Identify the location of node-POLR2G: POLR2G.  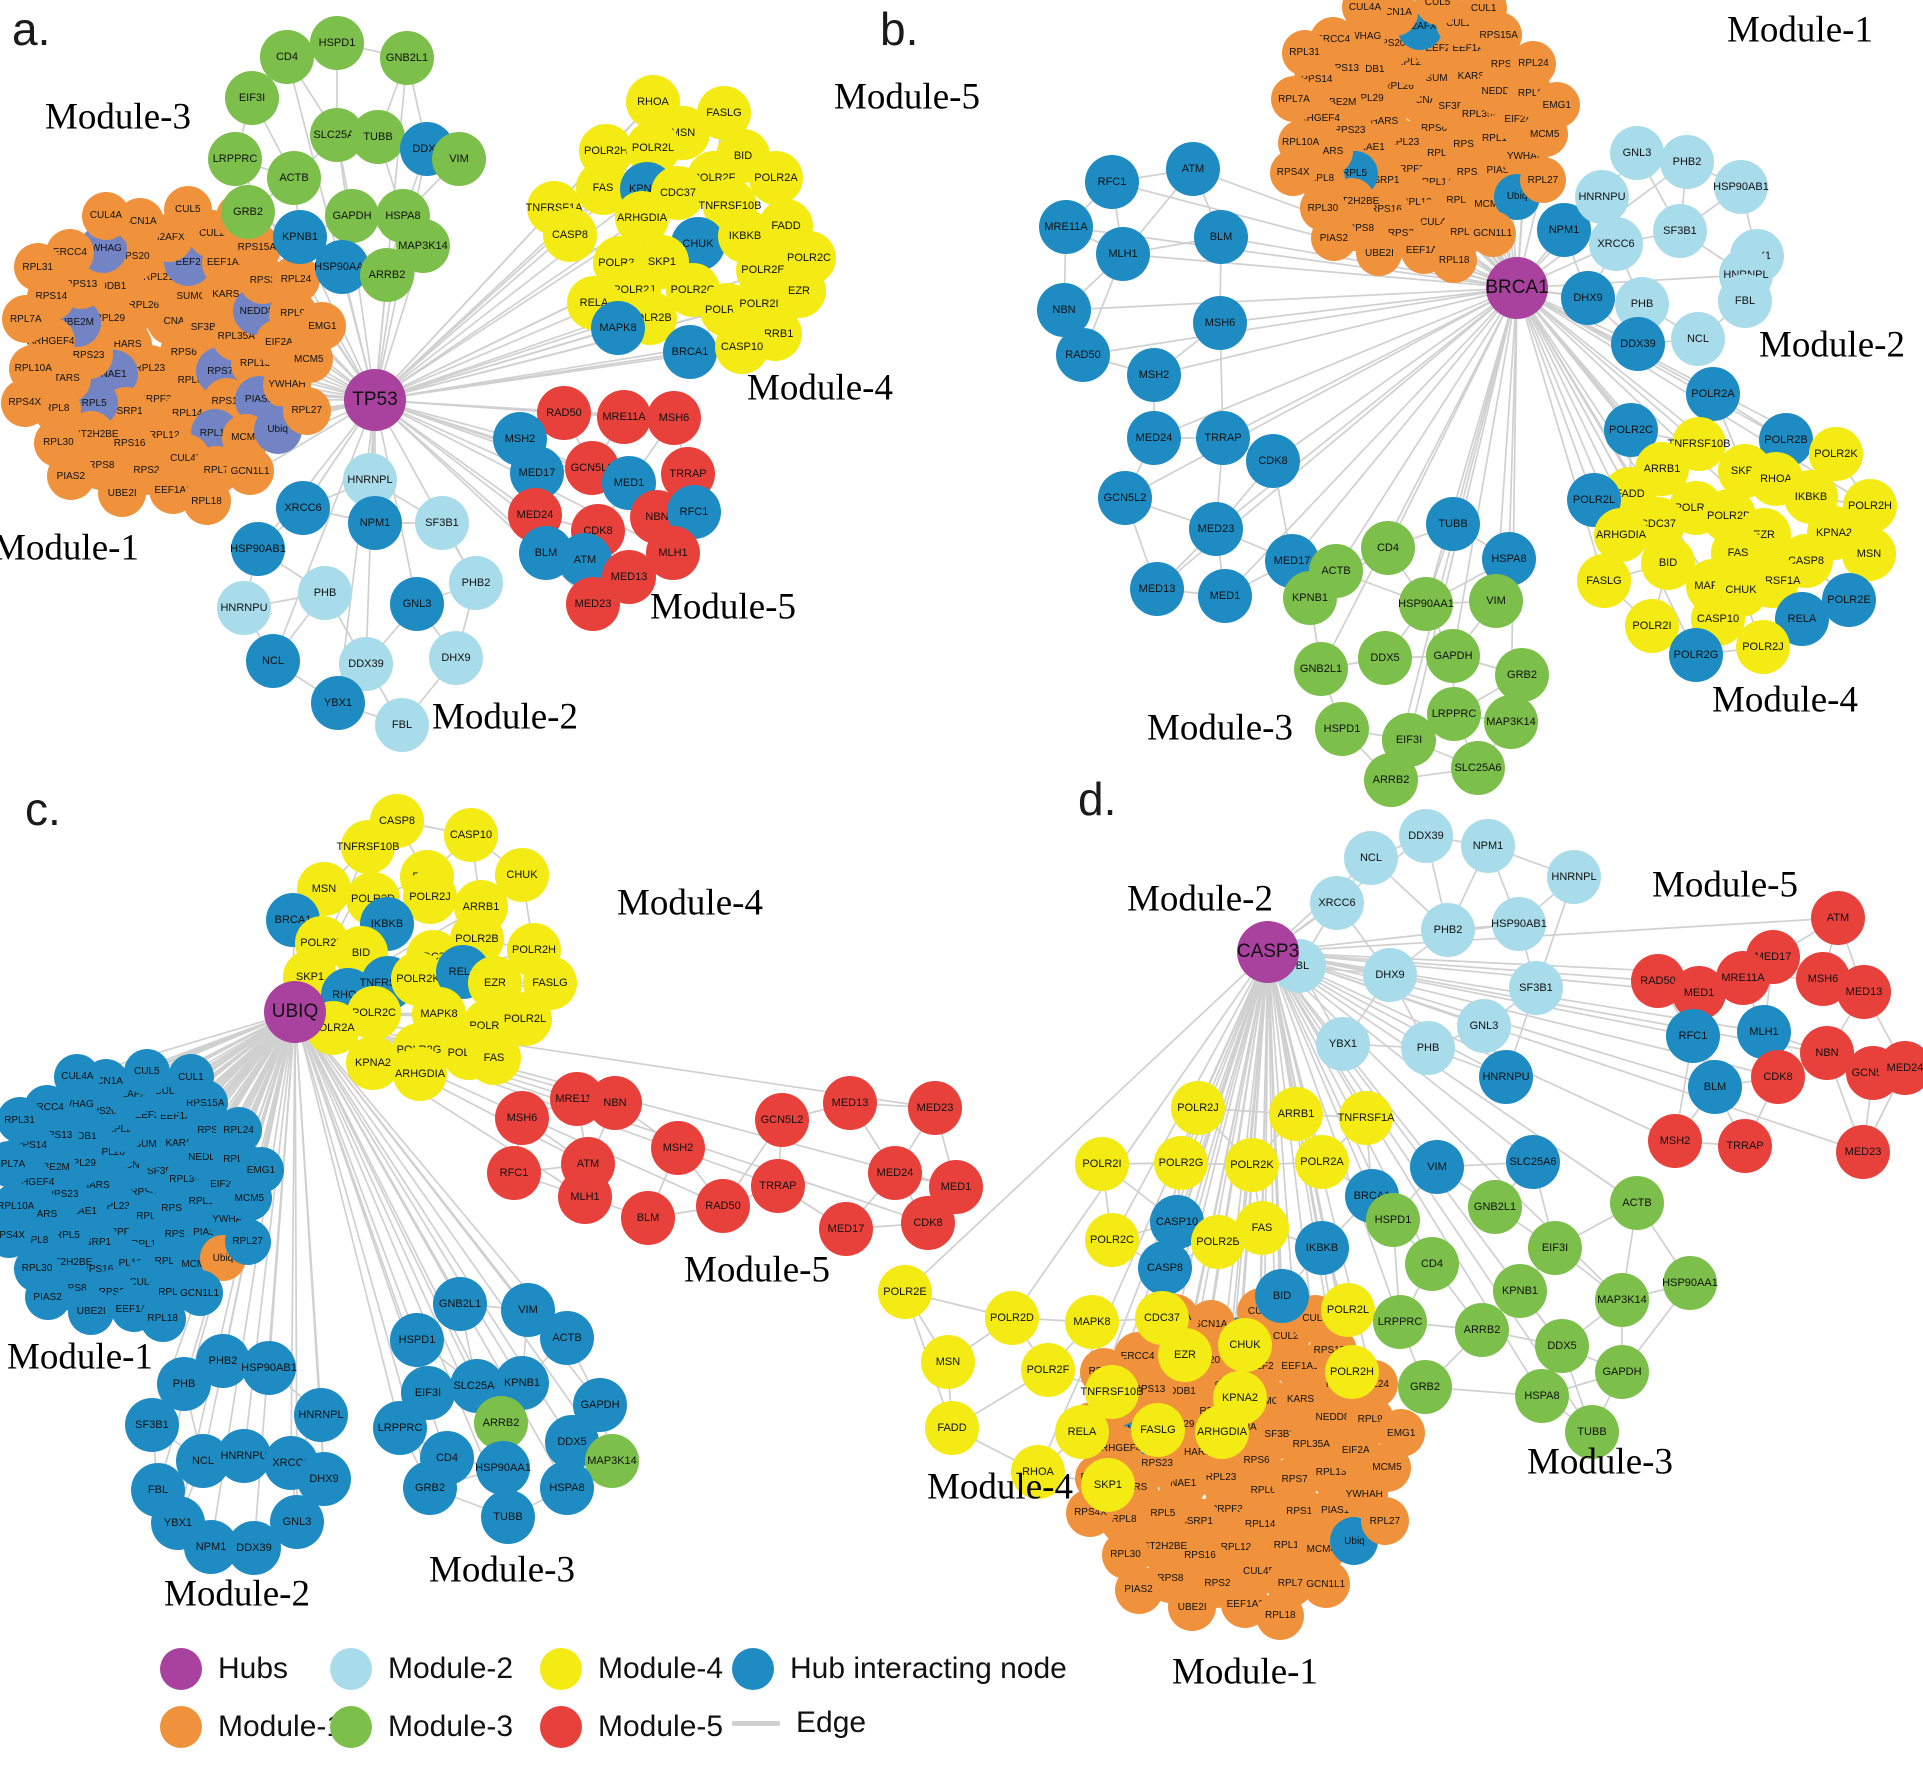
(1181, 1163).